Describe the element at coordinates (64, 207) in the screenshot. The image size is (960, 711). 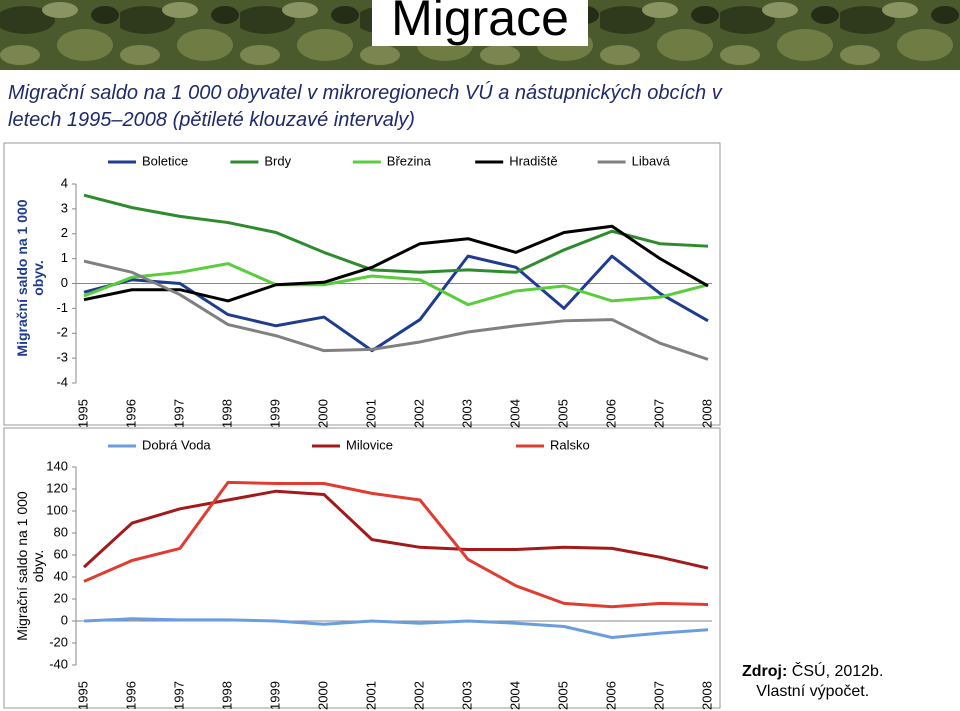
I see `y-tick-label: 3` at that location.